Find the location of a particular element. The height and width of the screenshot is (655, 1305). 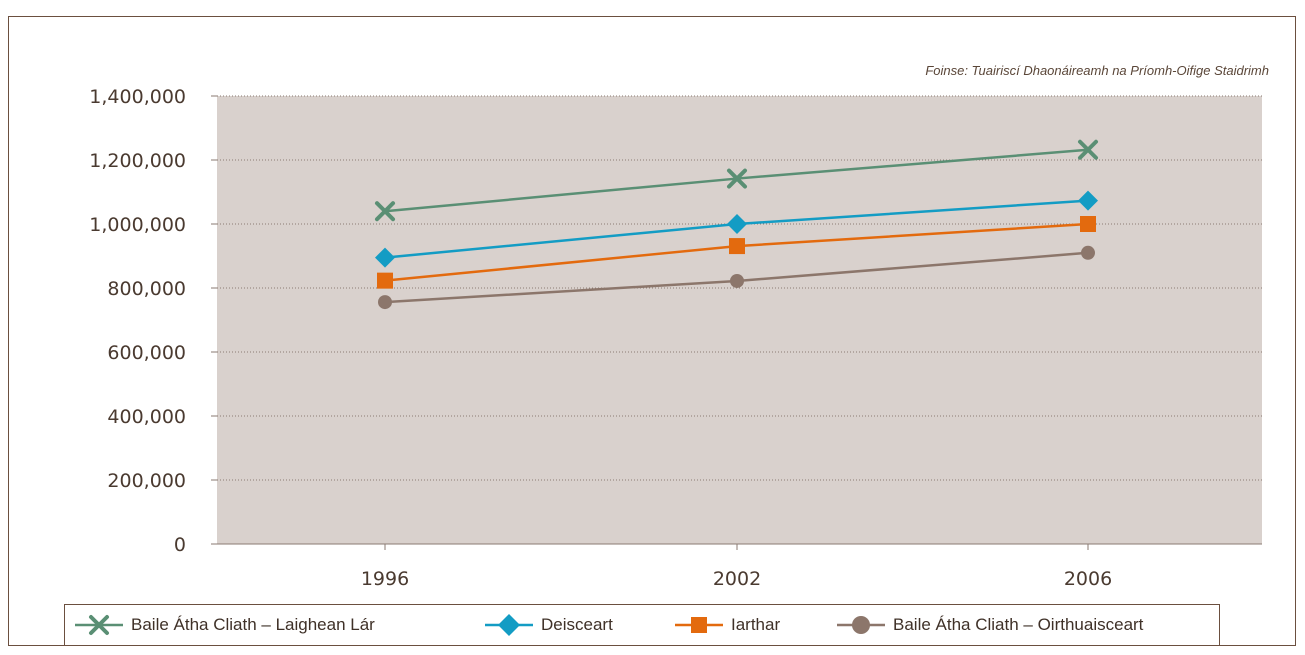

legend-item-1: Deisceart is located at coordinates (548, 625).